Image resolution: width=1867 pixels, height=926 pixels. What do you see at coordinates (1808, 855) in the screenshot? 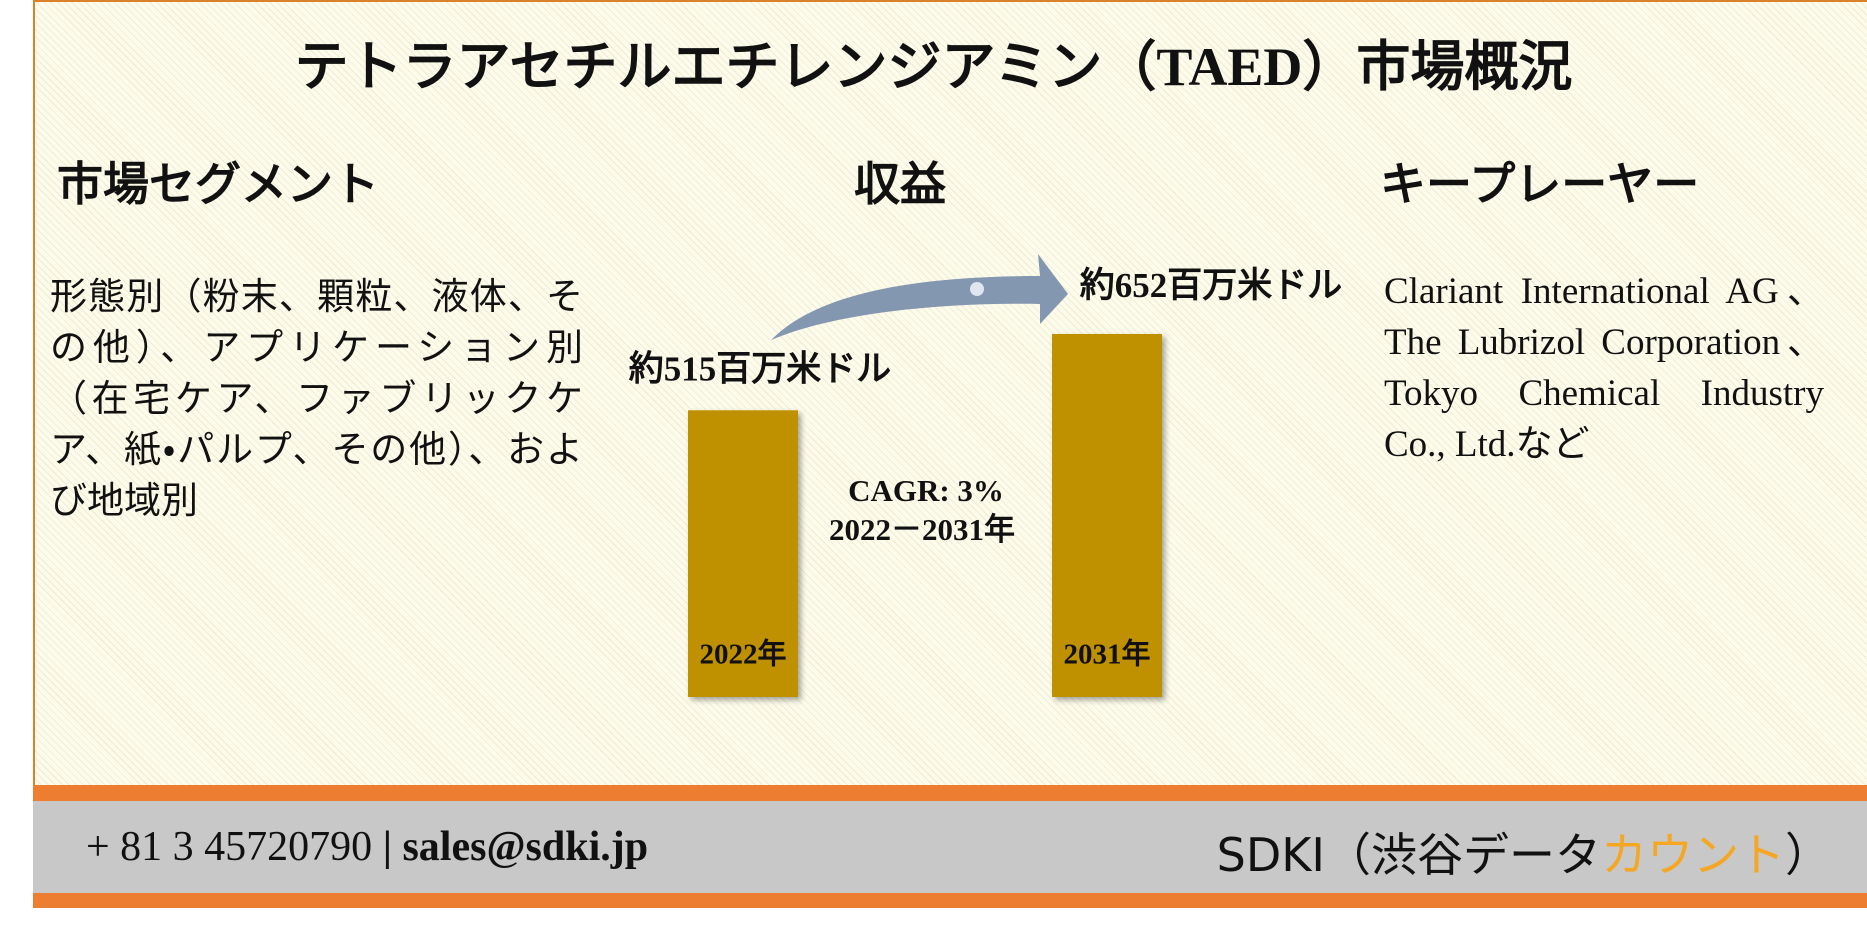
I see `brand-text: ）` at bounding box center [1808, 855].